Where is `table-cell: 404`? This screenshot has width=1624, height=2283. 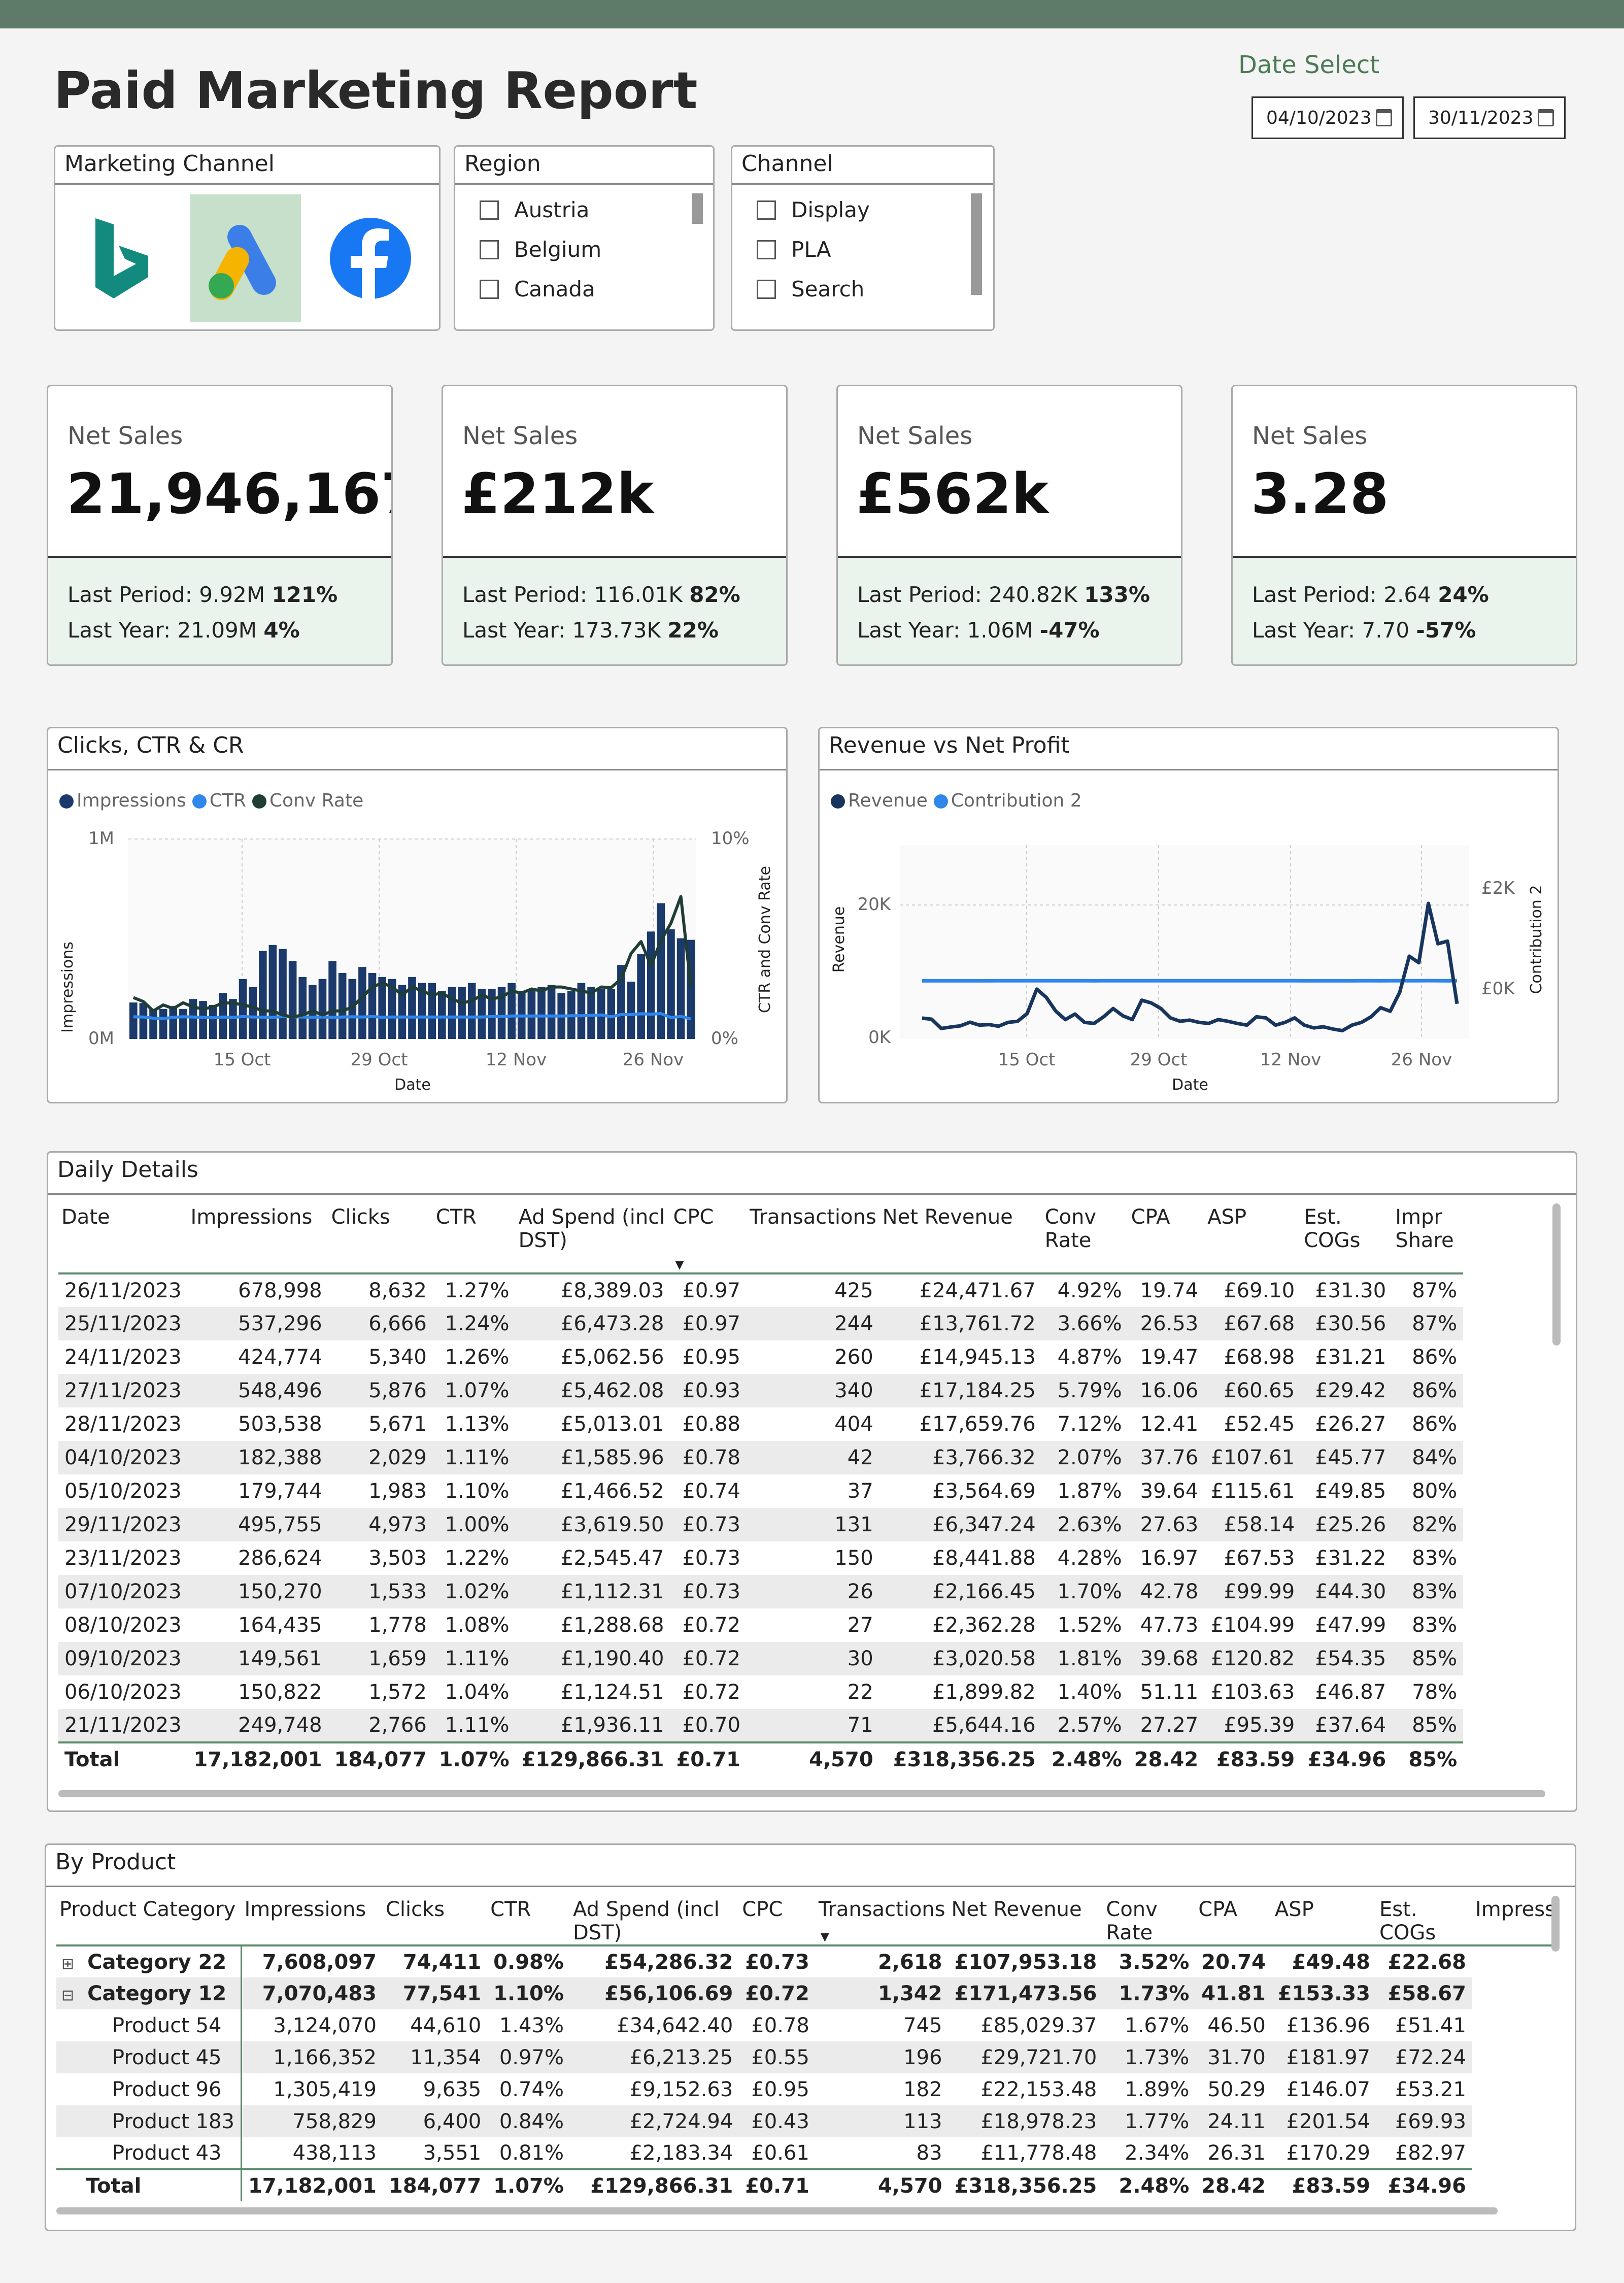 table-cell: 404 is located at coordinates (853, 1424).